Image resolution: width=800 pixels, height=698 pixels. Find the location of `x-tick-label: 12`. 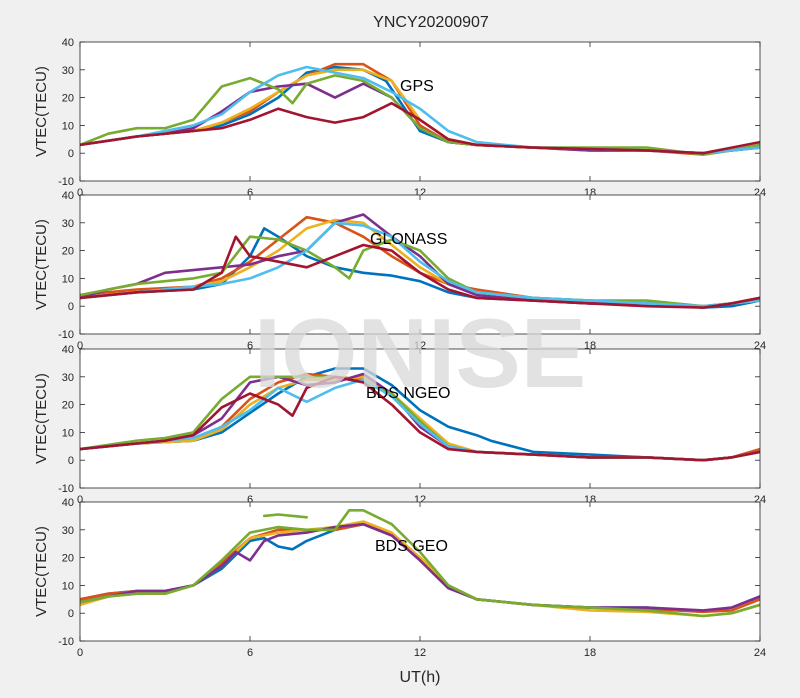

x-tick-label: 12 is located at coordinates (420, 653).